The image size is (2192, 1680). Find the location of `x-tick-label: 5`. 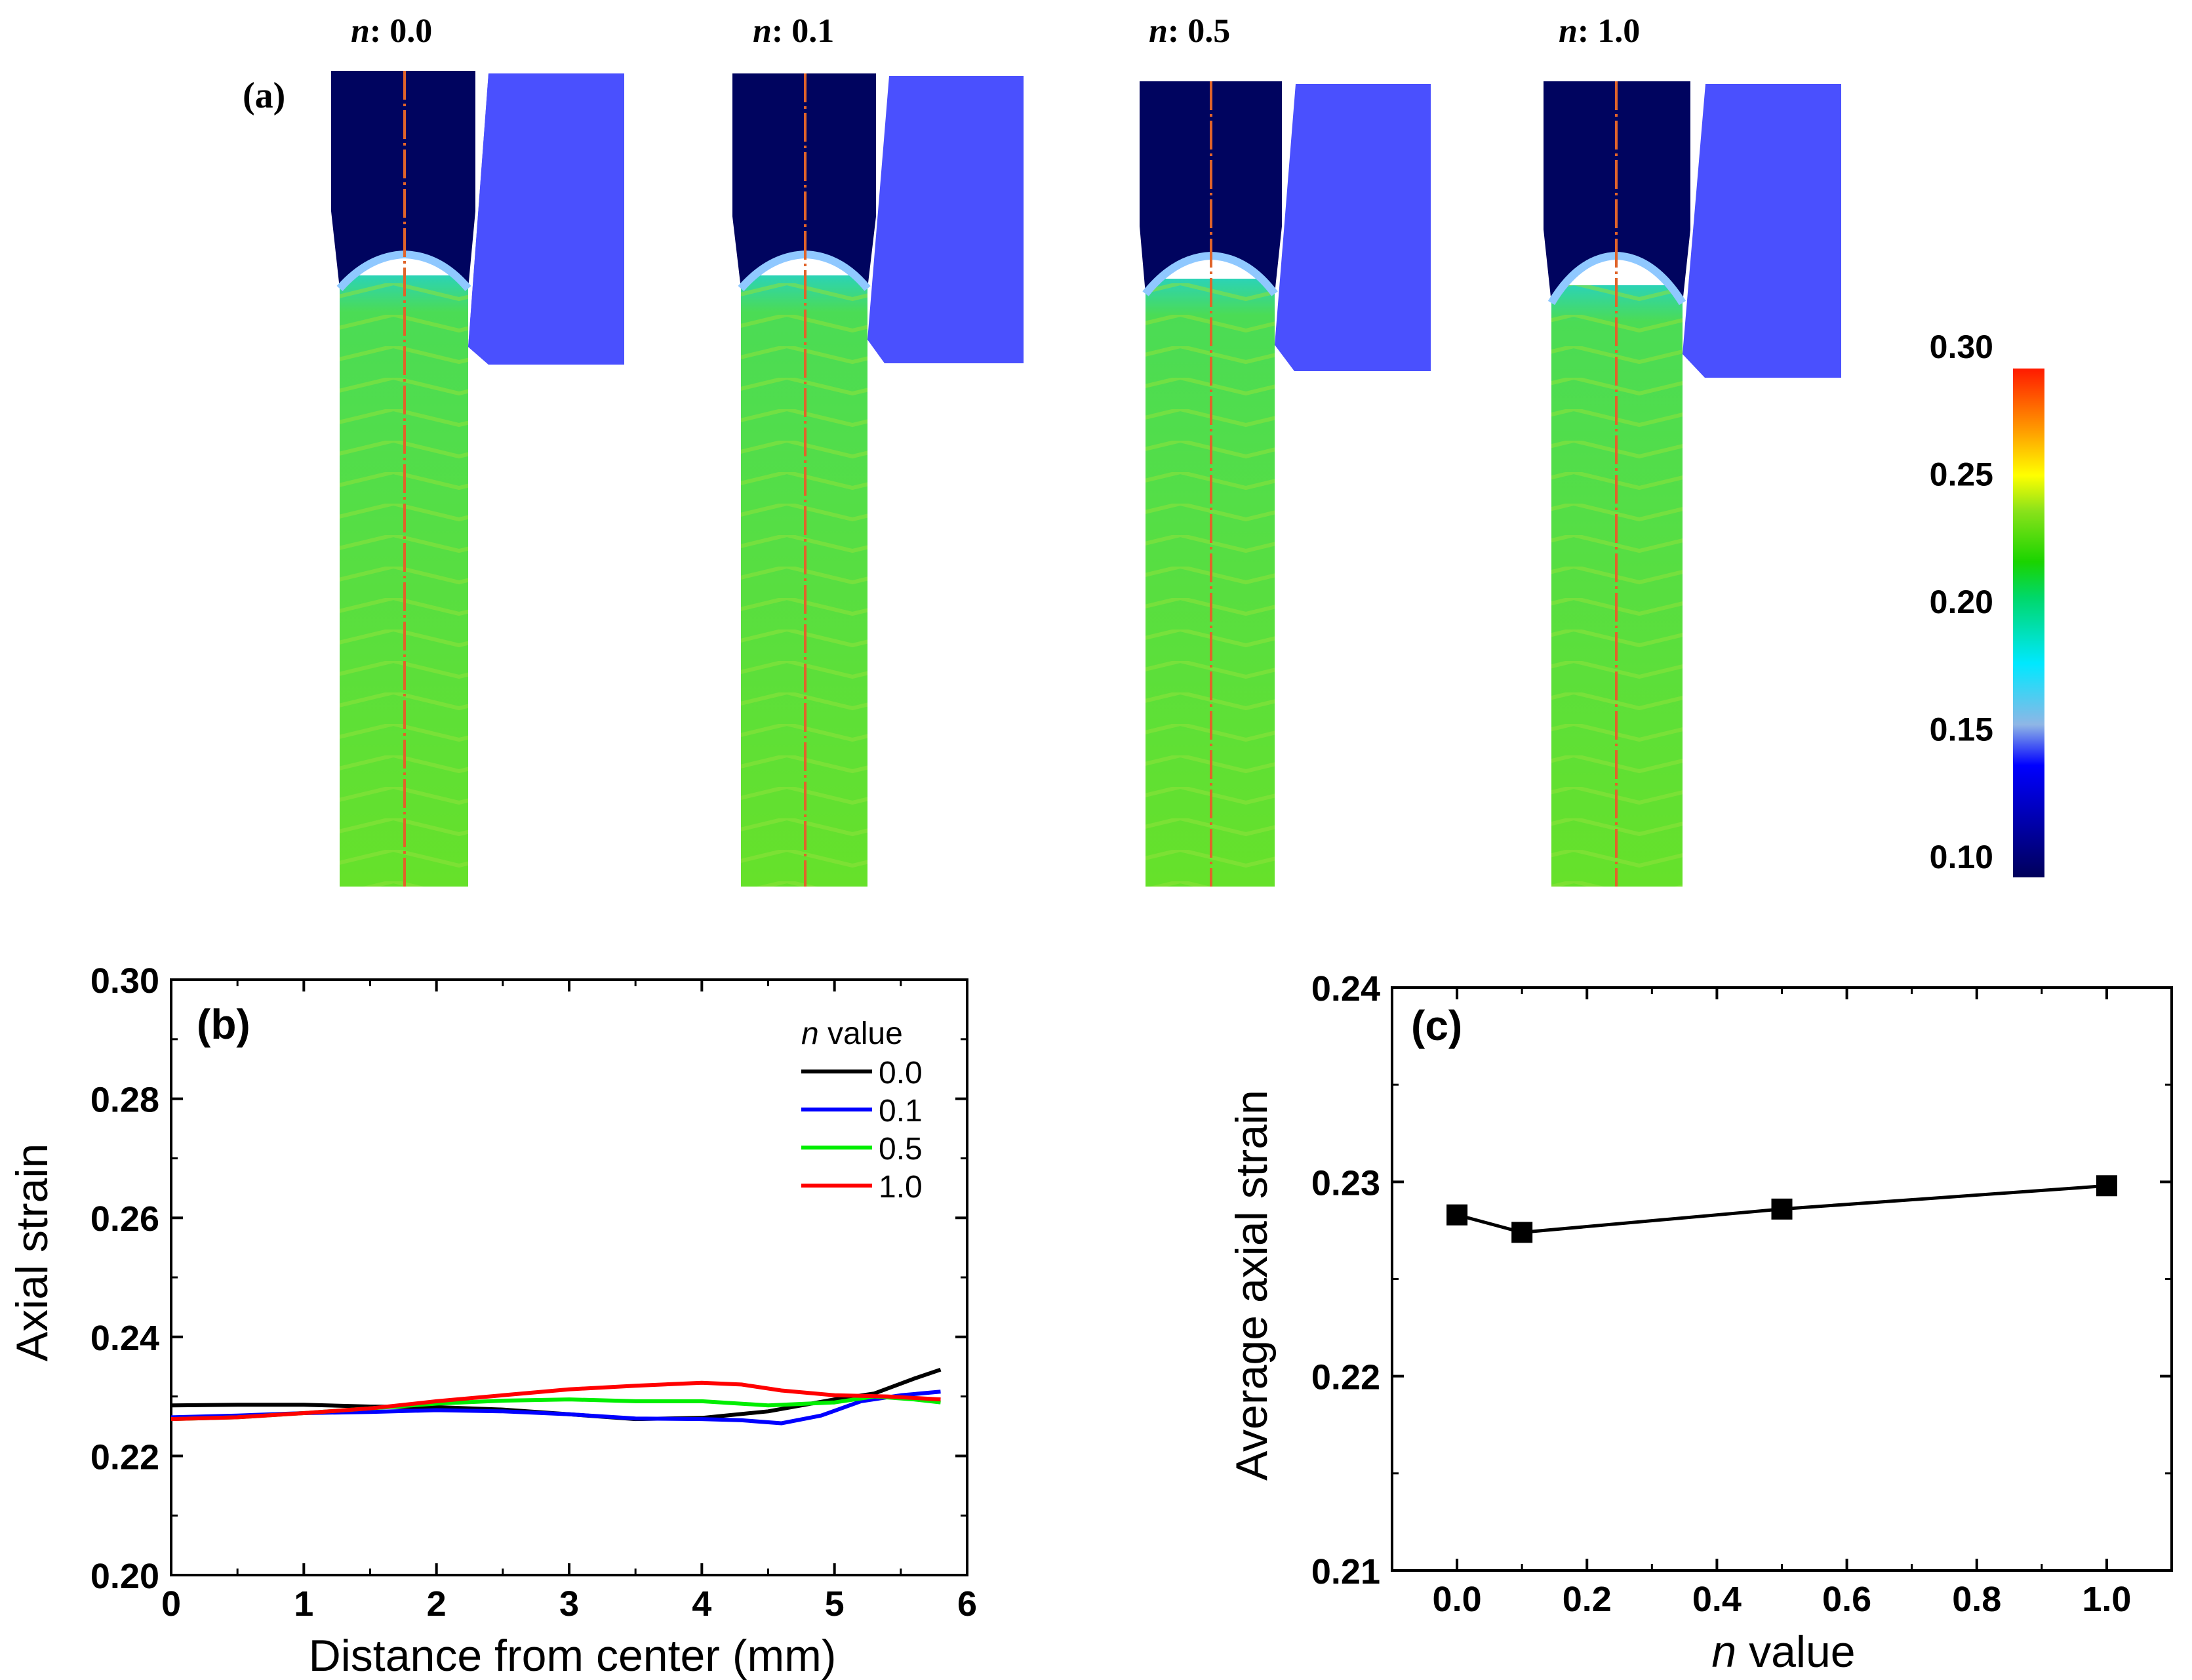

x-tick-label: 5 is located at coordinates (835, 1604).